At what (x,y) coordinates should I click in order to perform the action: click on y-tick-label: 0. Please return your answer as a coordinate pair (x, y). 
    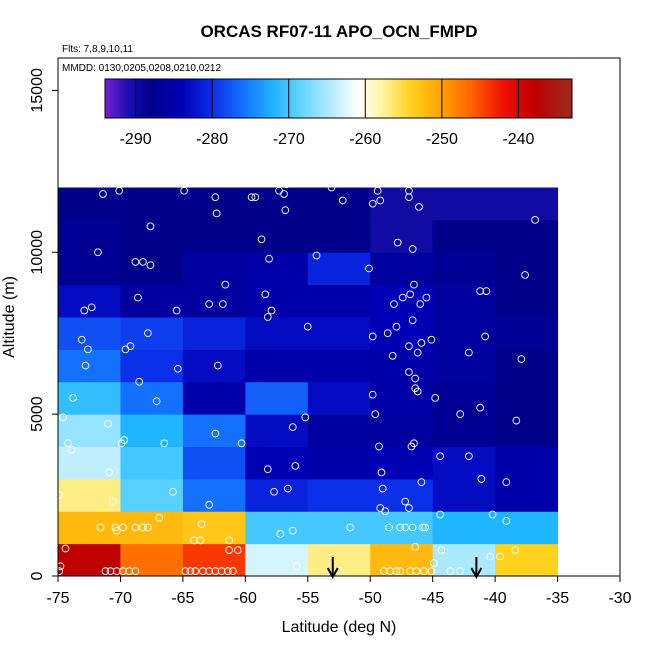
    Looking at the image, I should click on (37, 575).